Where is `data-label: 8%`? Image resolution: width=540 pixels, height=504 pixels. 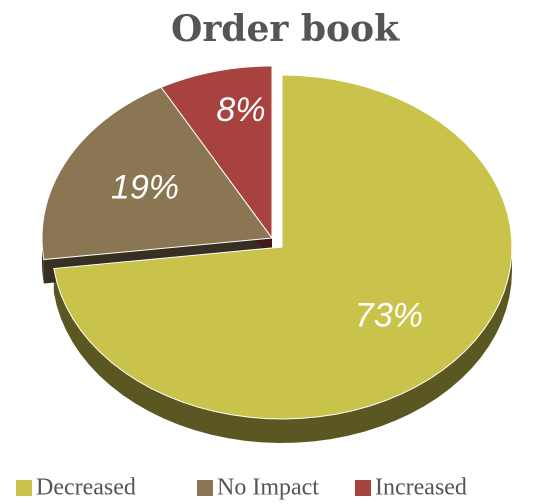 data-label: 8% is located at coordinates (240, 110).